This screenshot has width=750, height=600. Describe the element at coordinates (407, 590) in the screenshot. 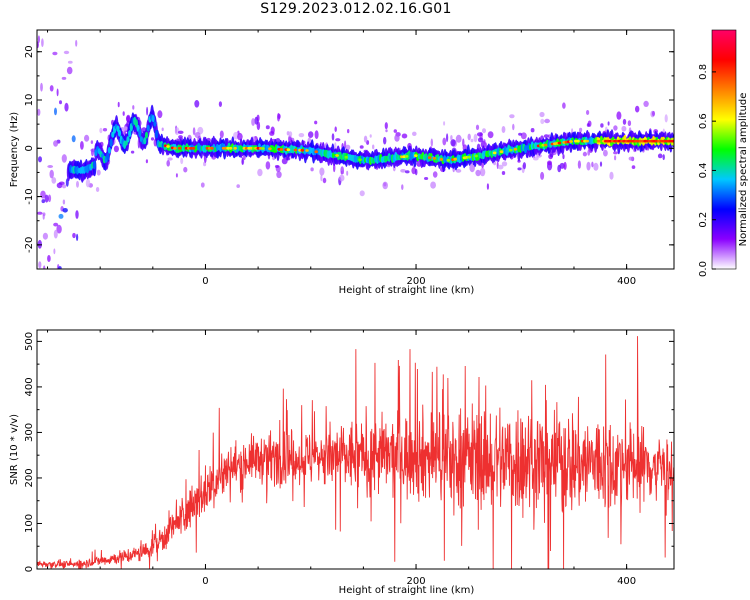

I see `snr-x-axis-label: Height of straight line (km)` at that location.